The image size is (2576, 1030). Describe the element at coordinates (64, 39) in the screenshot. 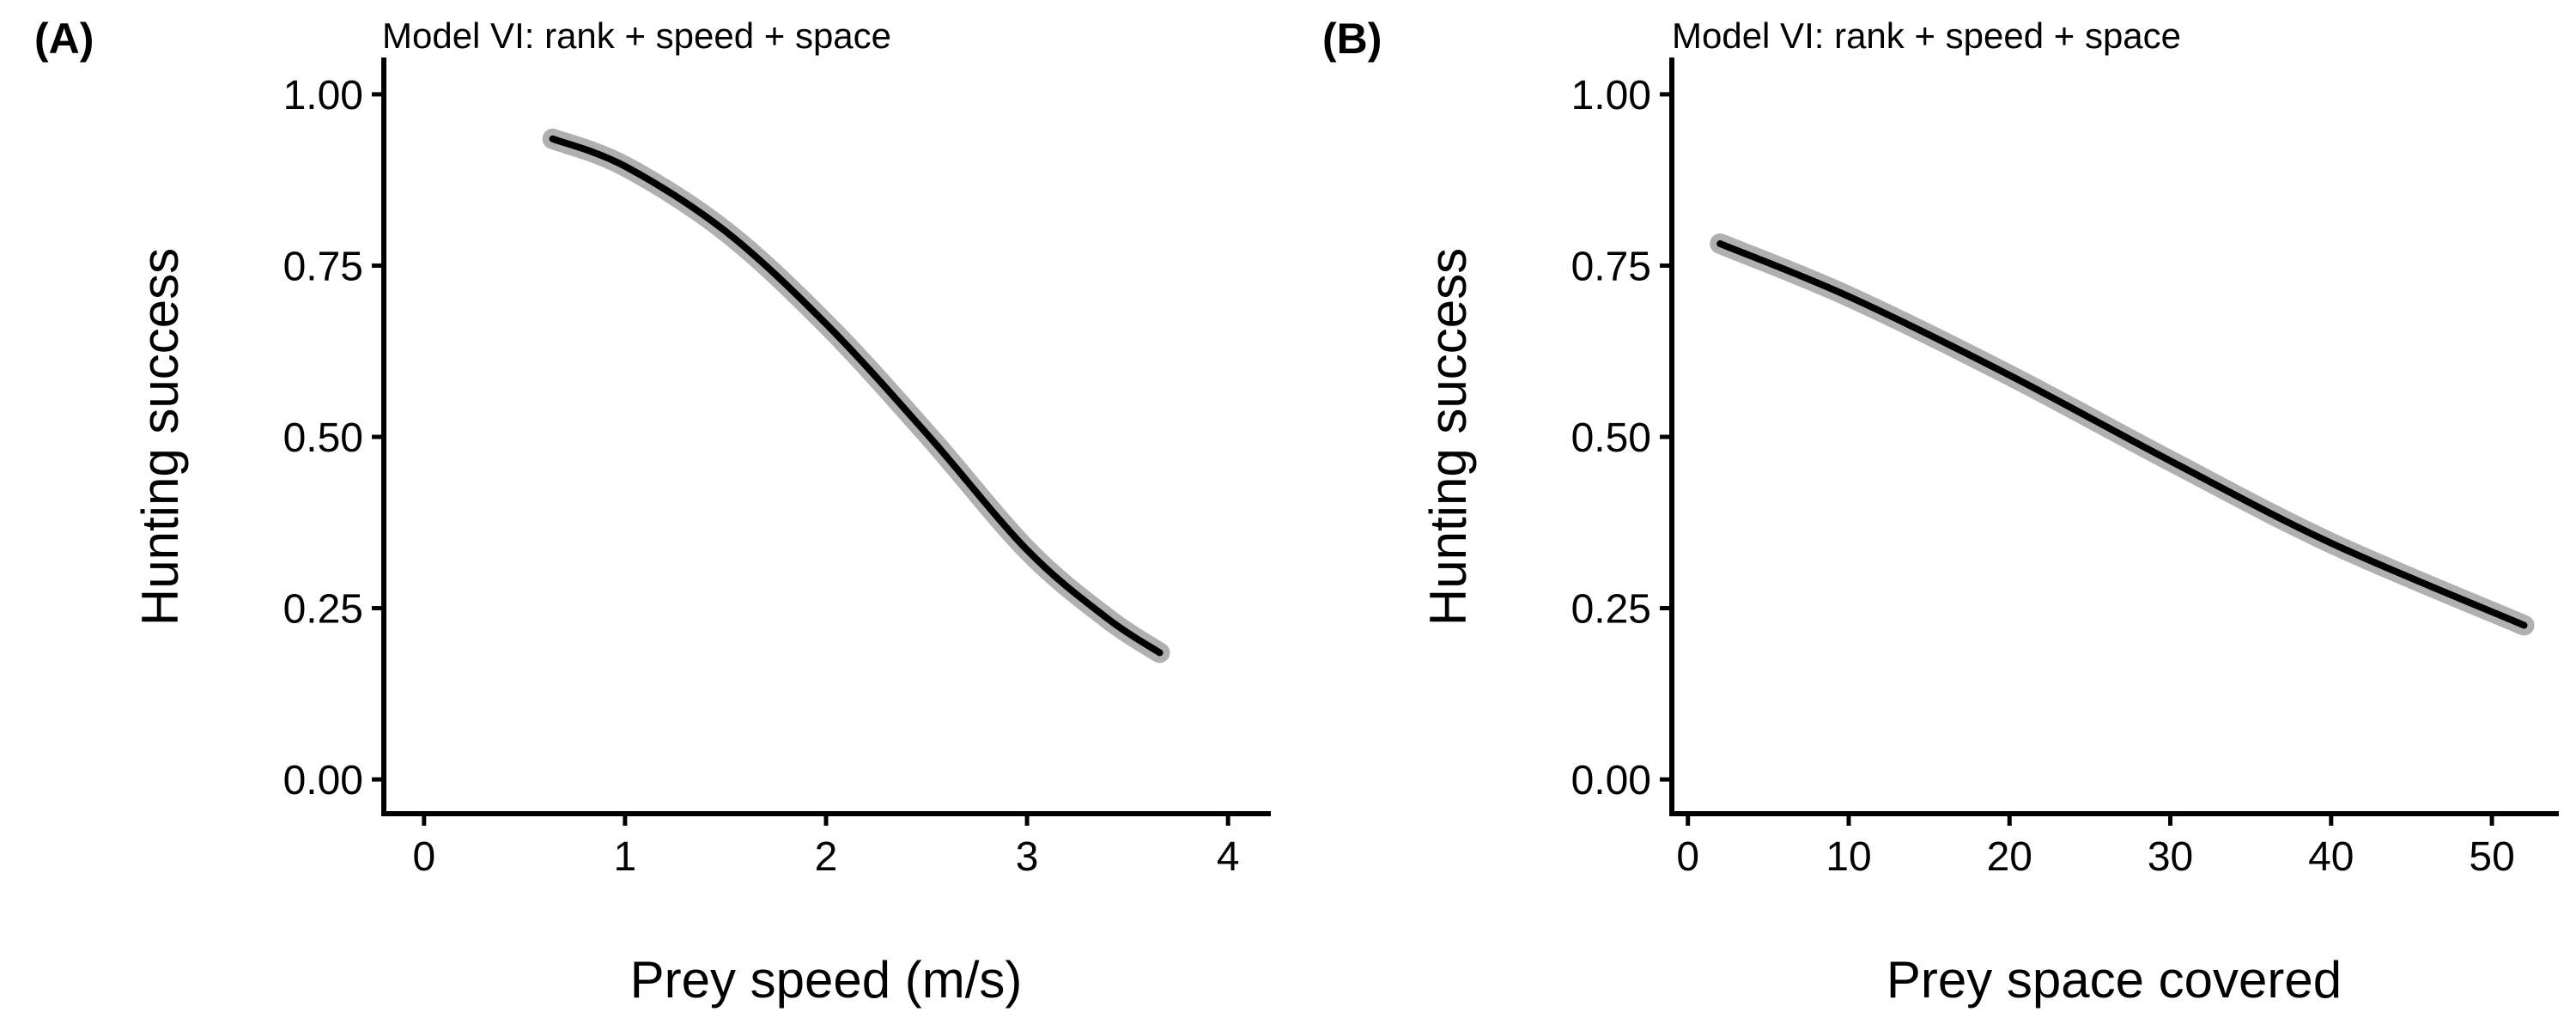

I see `panel-letter: (A)` at that location.